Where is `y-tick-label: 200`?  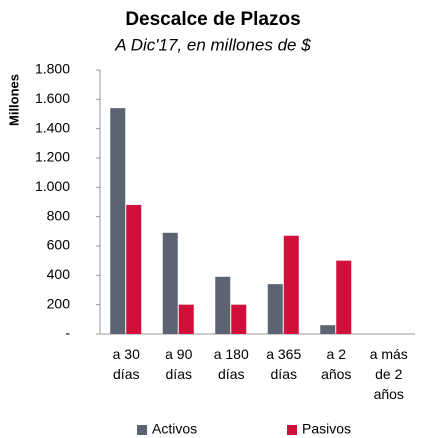 y-tick-label: 200 is located at coordinates (59, 303).